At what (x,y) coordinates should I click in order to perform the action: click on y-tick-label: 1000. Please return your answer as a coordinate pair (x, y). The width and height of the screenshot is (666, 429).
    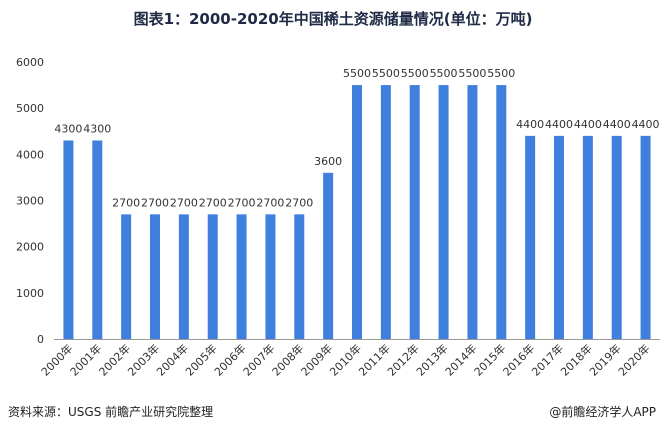
    Looking at the image, I should click on (30, 293).